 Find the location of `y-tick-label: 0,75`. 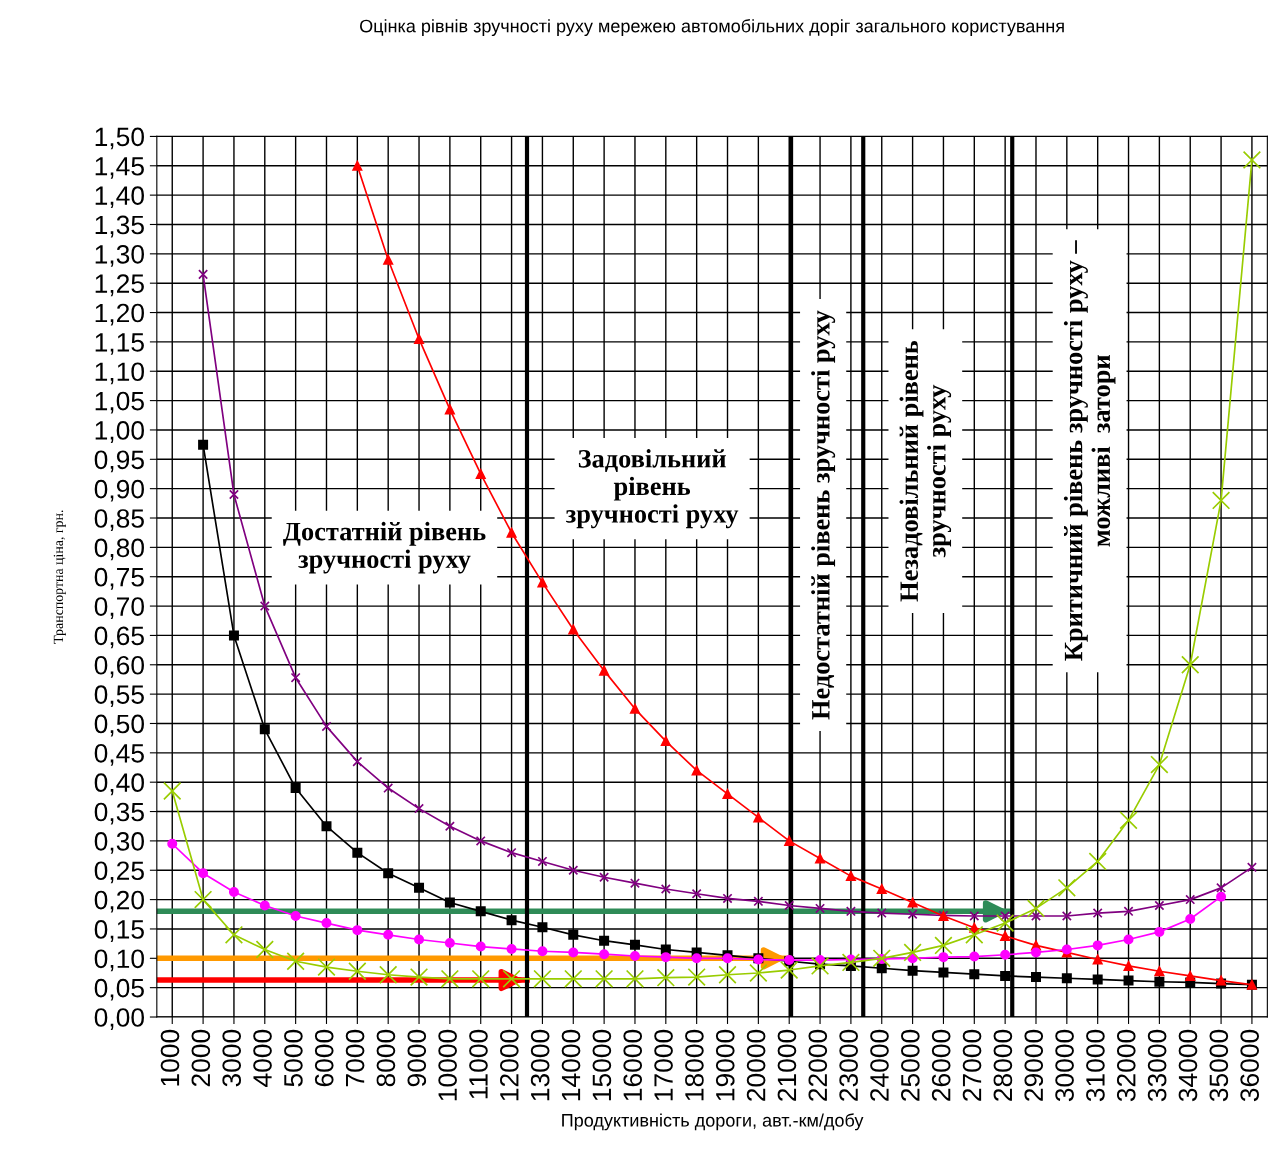

y-tick-label: 0,75 is located at coordinates (119, 578).